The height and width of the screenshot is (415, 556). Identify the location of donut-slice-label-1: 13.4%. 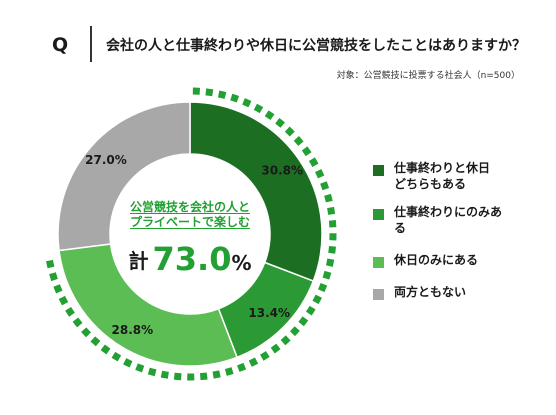
(269, 313).